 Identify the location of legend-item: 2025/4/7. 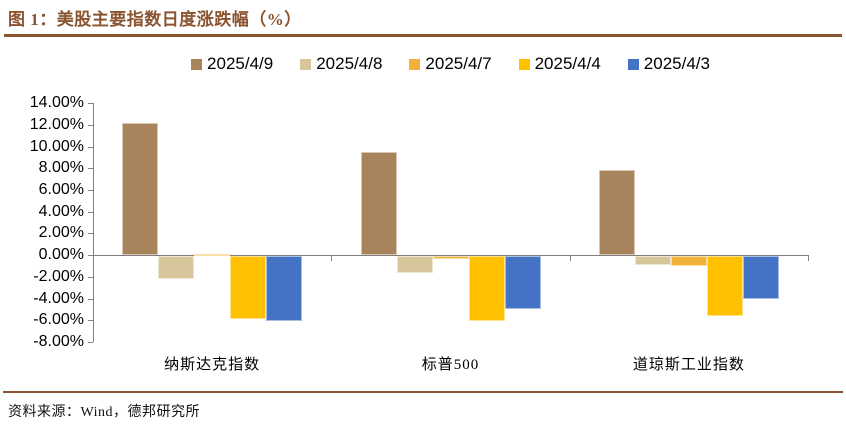
(450, 64).